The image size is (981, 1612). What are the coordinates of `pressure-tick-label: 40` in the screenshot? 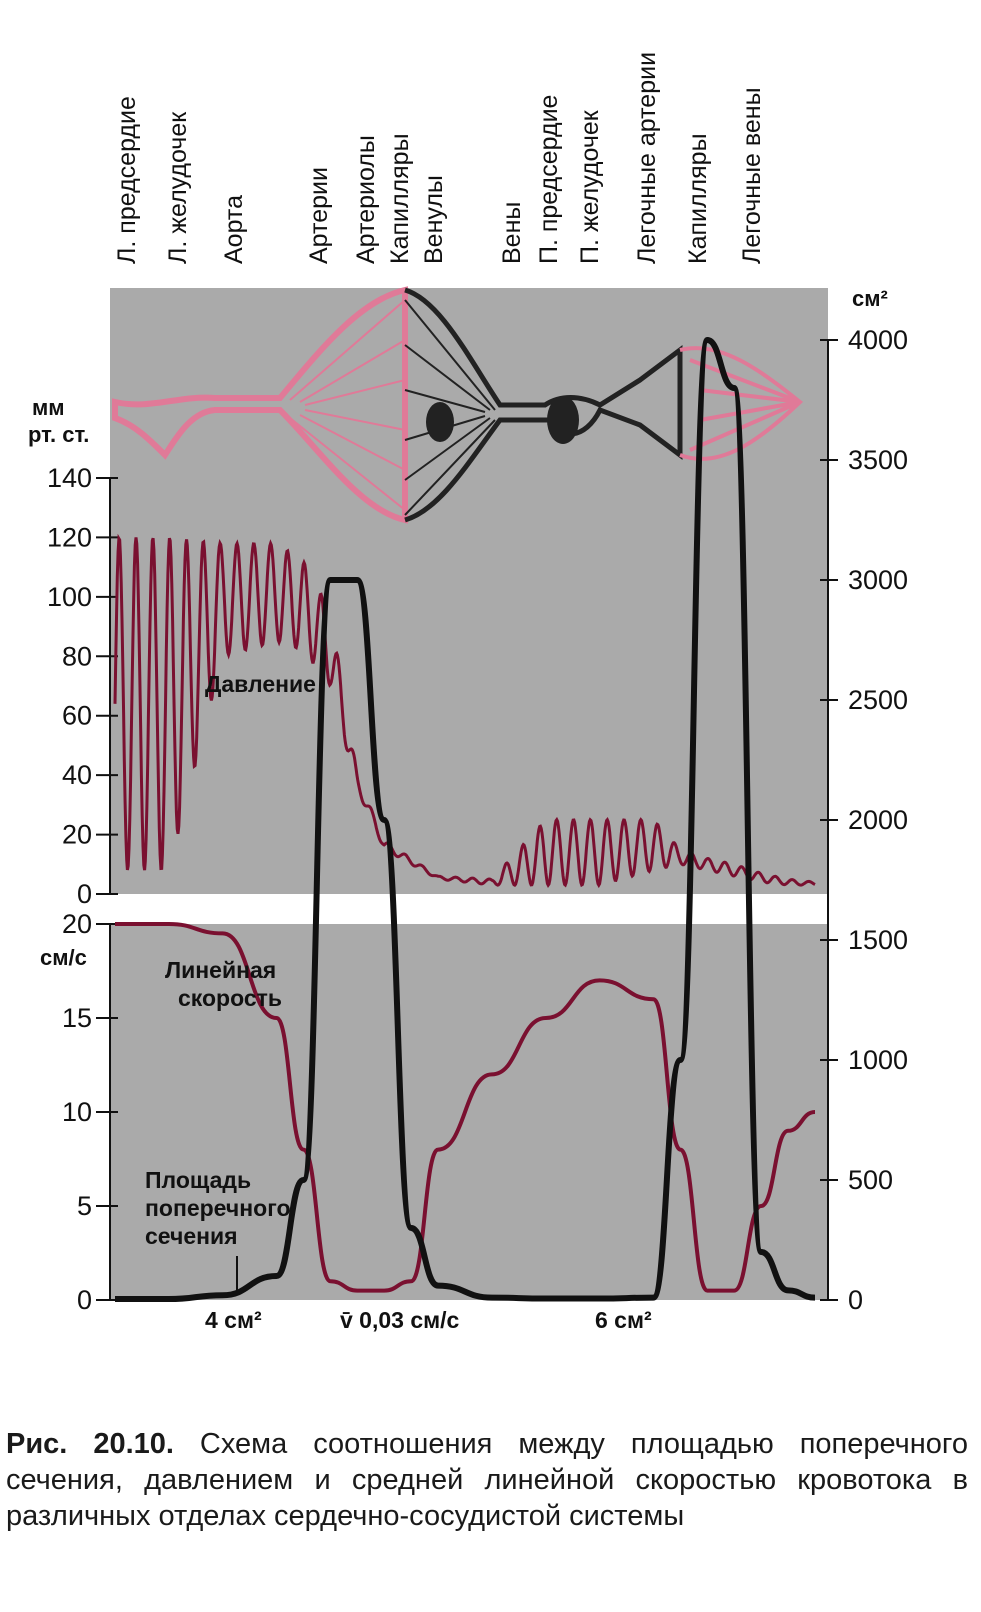 It's located at (77, 775).